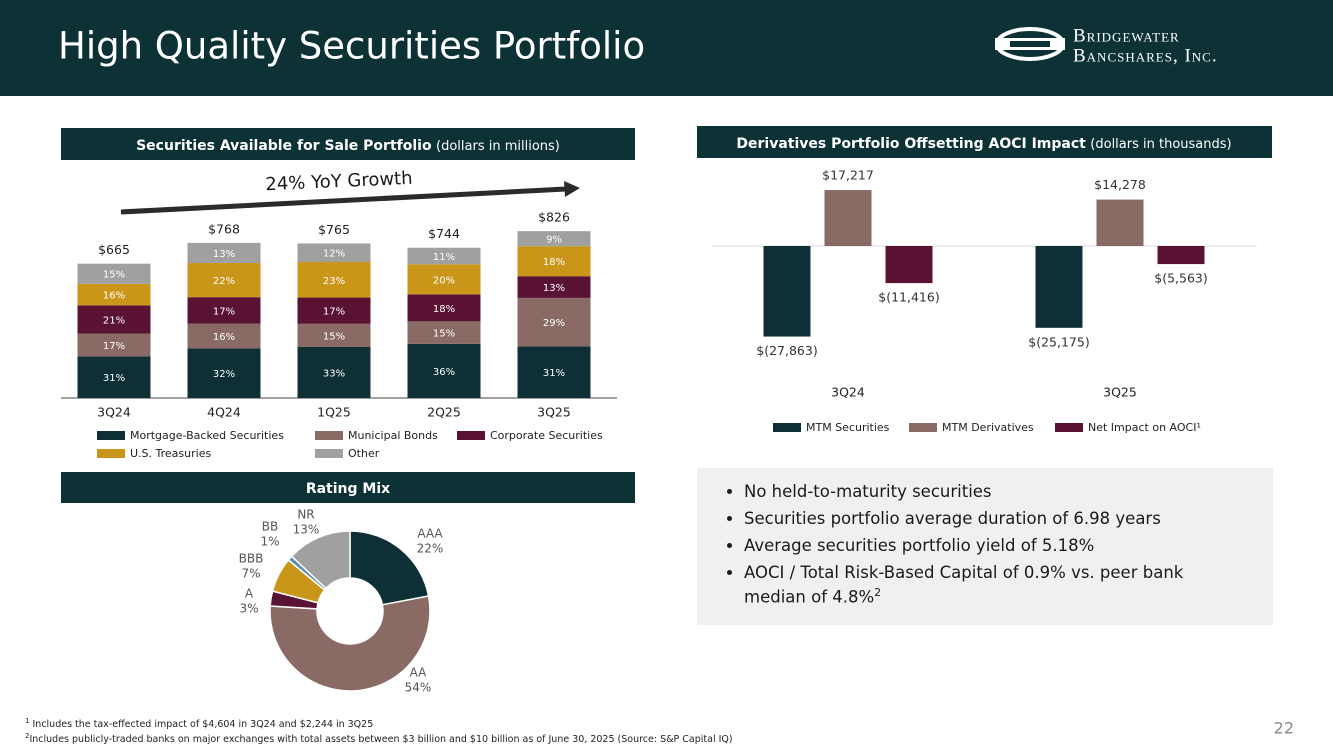 The height and width of the screenshot is (749, 1333). I want to click on data-label: $(27,863), so click(786, 350).